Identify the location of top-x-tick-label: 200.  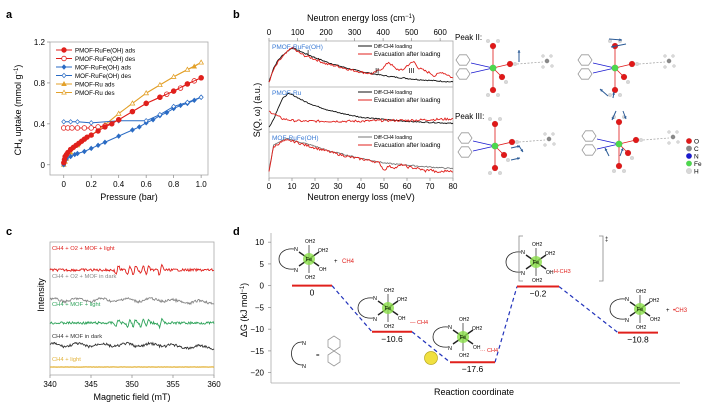
(326, 32).